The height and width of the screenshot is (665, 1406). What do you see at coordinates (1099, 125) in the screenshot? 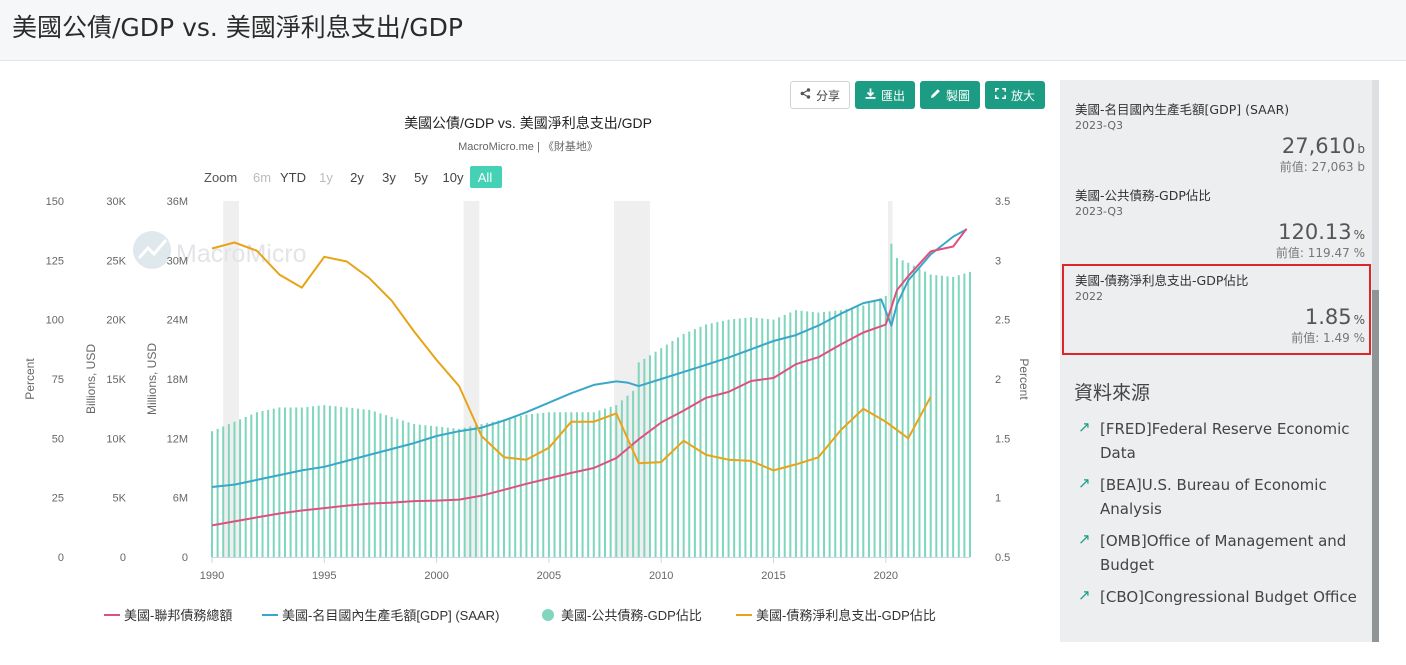
I see `metric-date: 2023-Q3` at bounding box center [1099, 125].